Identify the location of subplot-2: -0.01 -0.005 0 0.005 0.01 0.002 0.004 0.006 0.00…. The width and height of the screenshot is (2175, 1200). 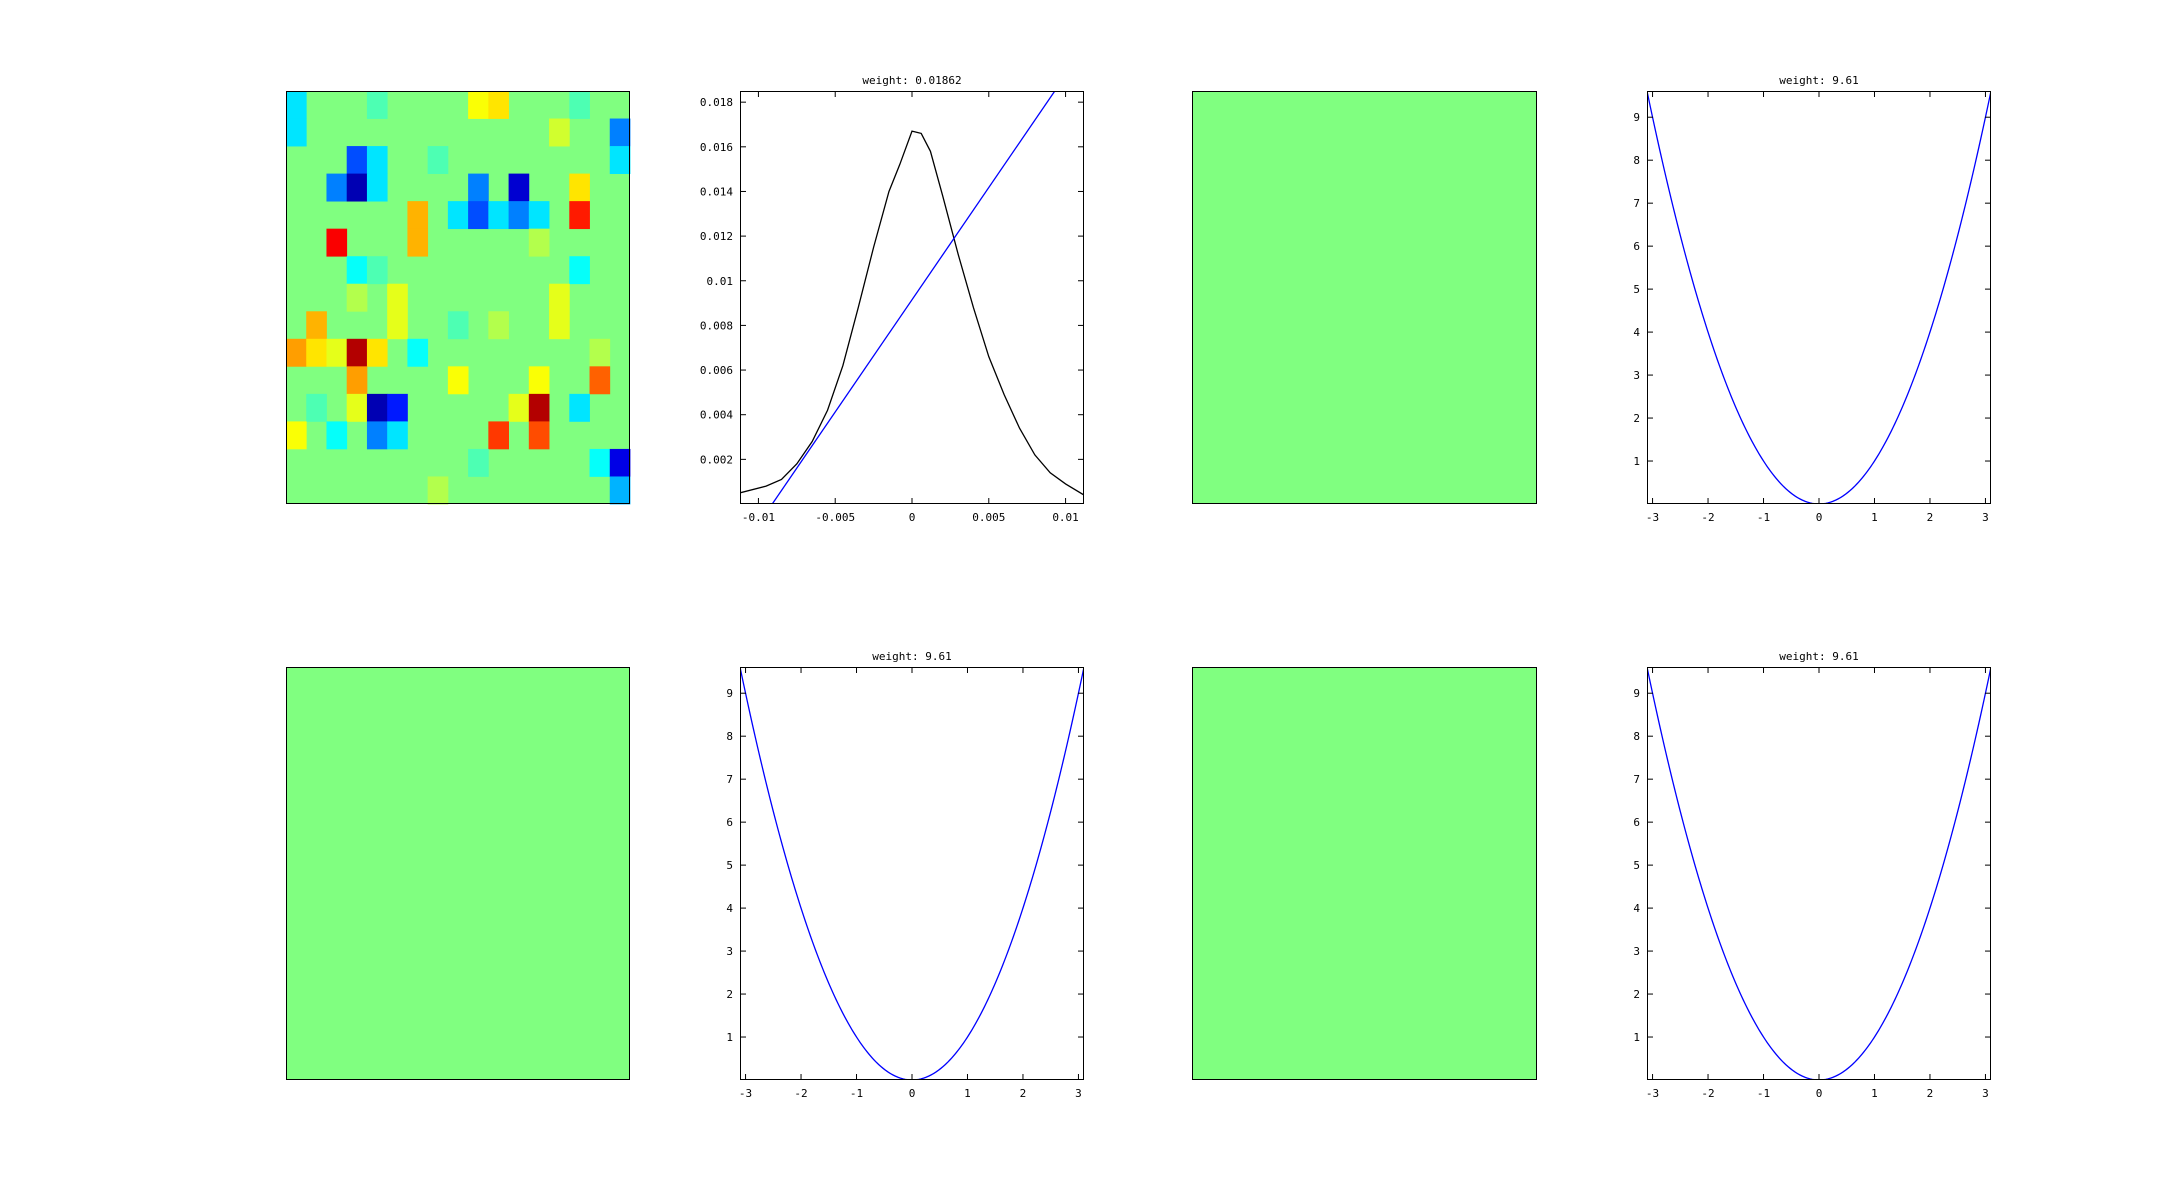
(892, 299).